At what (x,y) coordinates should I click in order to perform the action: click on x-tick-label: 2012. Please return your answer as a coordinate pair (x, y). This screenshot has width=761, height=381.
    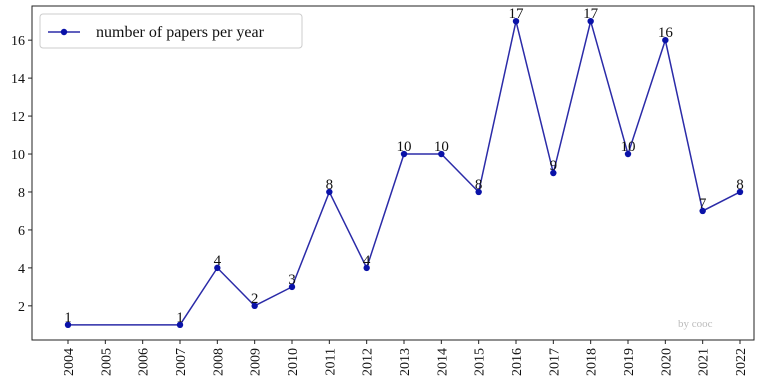
    Looking at the image, I should click on (368, 362).